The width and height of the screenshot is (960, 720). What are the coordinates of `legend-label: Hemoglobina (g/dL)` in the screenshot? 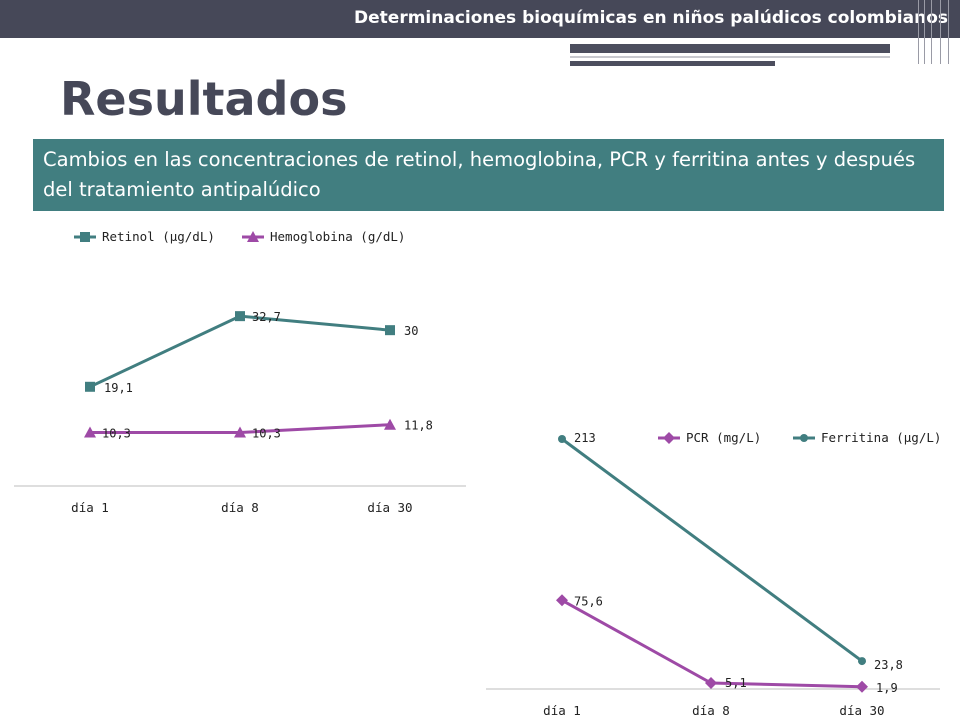 It's located at (337, 236).